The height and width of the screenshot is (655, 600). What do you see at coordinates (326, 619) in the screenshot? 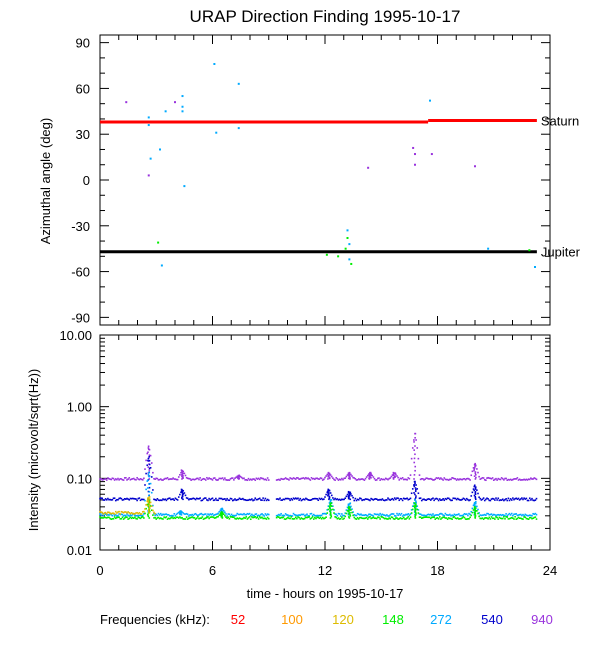
I see `frequency-legend: Frequencies (kHz): 52 100 120 148 272 540 940` at bounding box center [326, 619].